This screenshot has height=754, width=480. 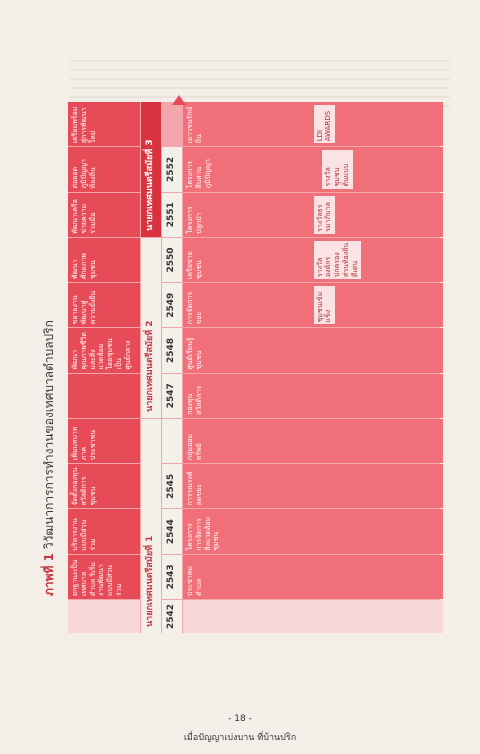 I want to click on activity-cell: การรณรงค์ลดขยะ, so click(x=313, y=486).